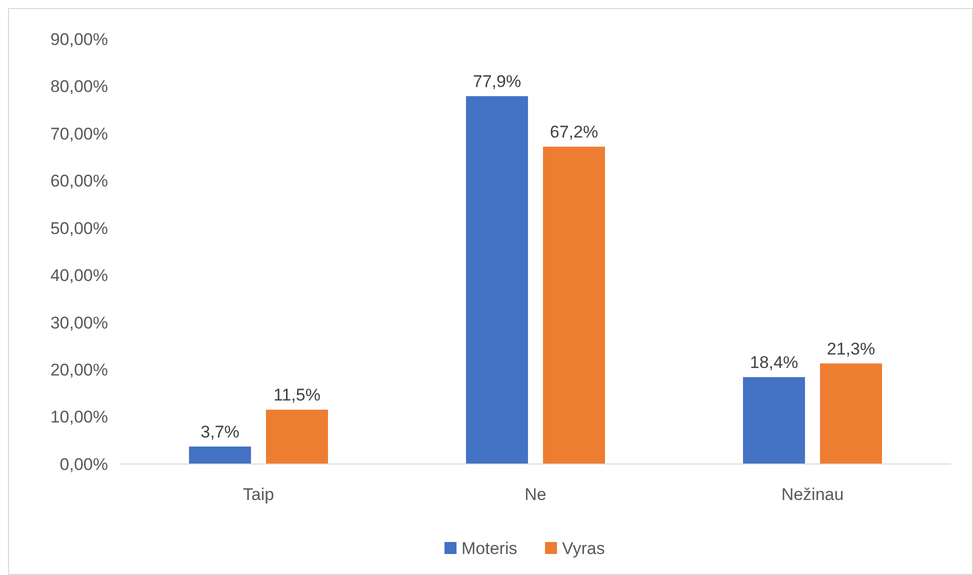 This screenshot has height=575, width=973. Describe the element at coordinates (535, 494) in the screenshot. I see `x-tick-label: Ne` at that location.